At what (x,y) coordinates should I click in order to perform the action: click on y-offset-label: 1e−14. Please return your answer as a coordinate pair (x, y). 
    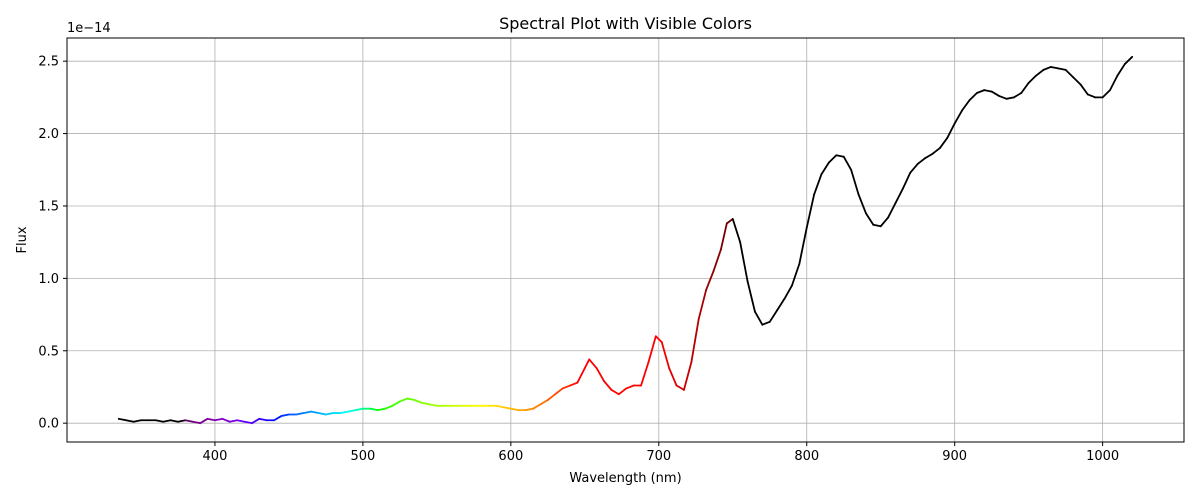
    Looking at the image, I should click on (89, 28).